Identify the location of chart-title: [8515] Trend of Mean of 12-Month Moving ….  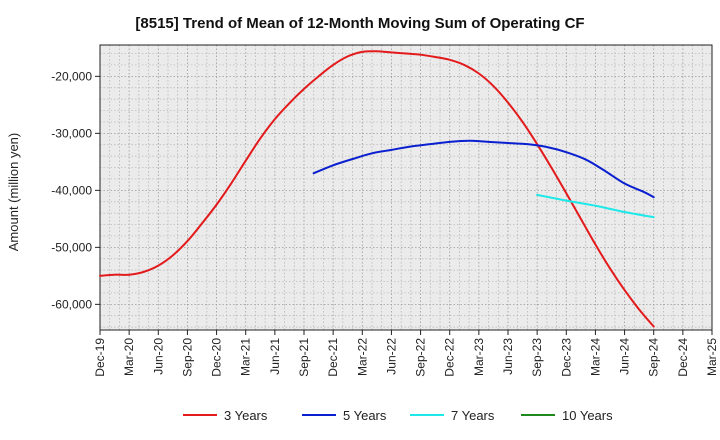
(359, 23).